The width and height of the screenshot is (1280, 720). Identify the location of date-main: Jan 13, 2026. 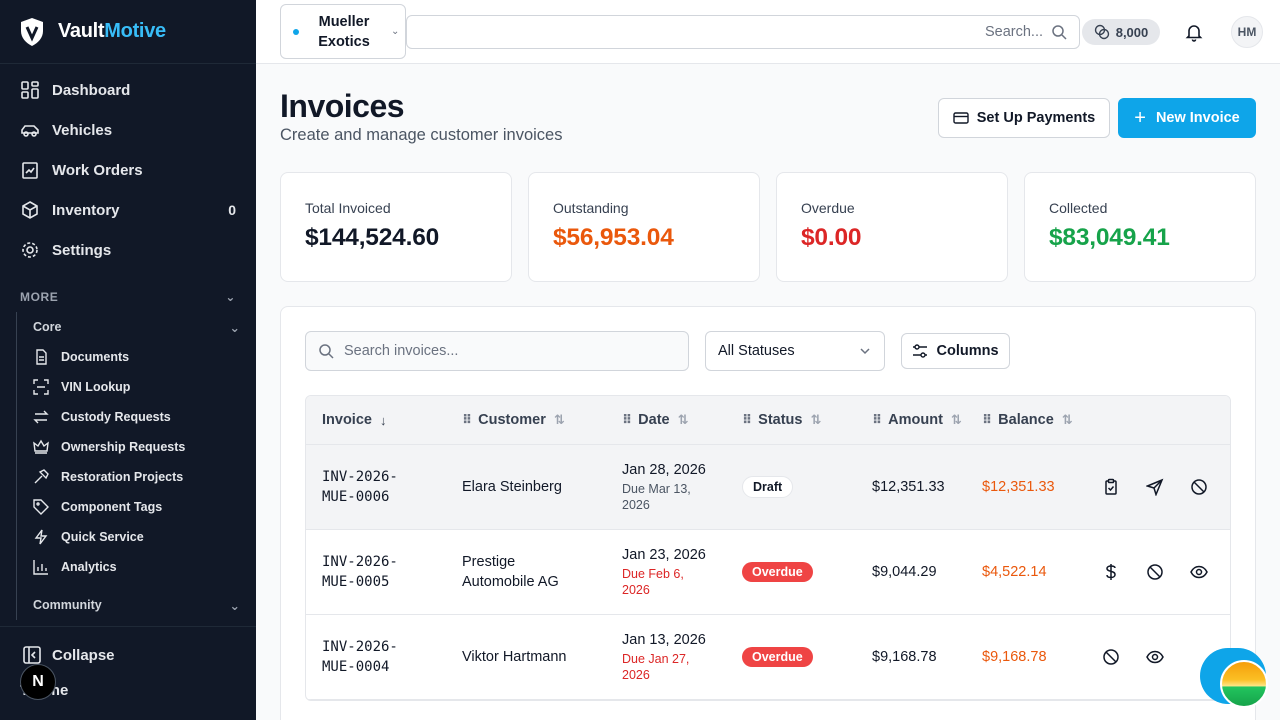
(664, 640).